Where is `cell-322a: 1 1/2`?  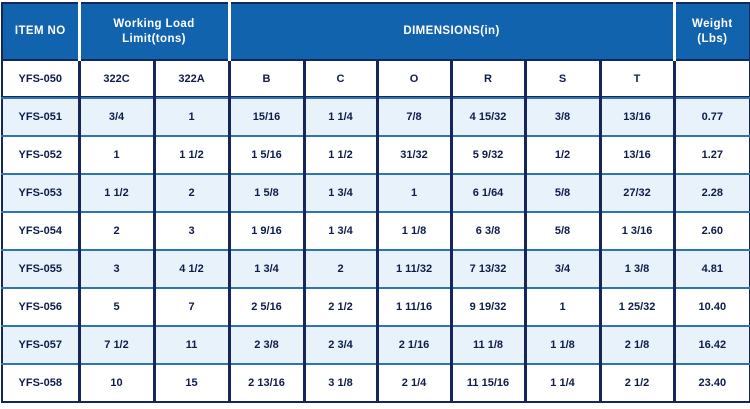 cell-322a: 1 1/2 is located at coordinates (192, 155).